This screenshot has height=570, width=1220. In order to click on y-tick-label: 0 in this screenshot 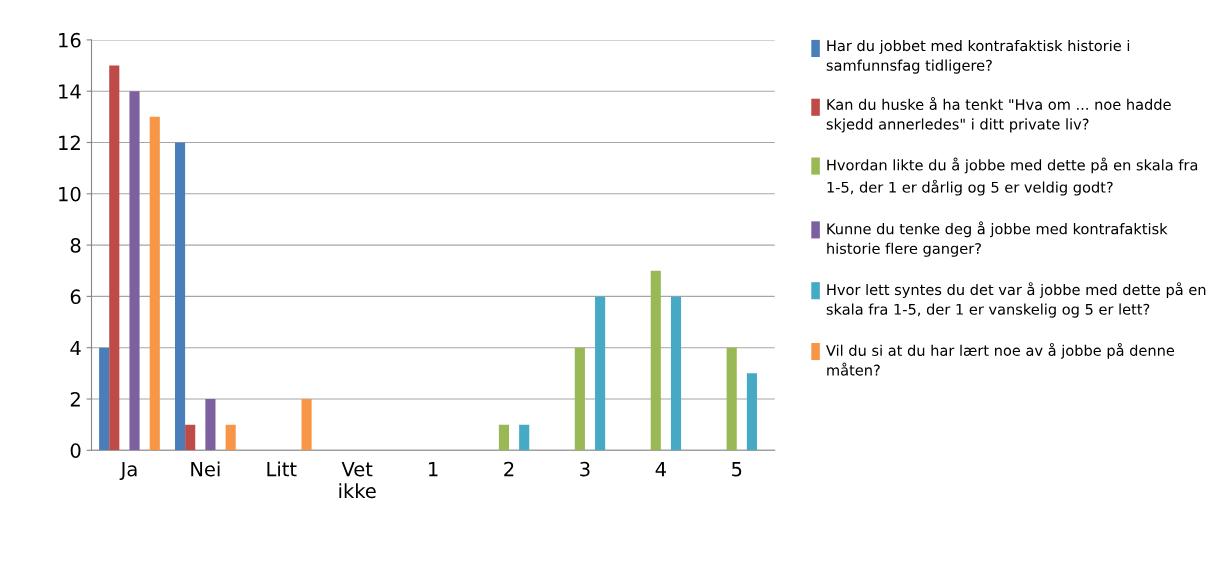, I will do `click(75, 450)`.